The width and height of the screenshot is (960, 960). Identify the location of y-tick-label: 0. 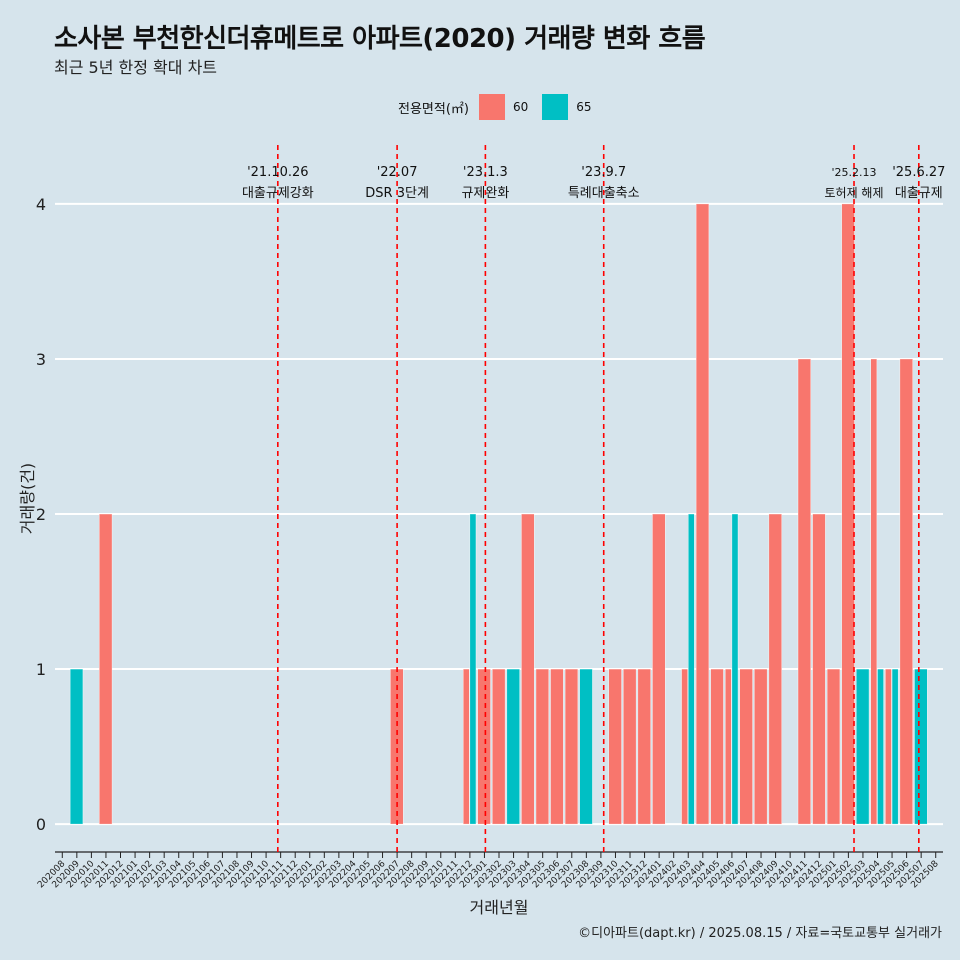
(41, 824).